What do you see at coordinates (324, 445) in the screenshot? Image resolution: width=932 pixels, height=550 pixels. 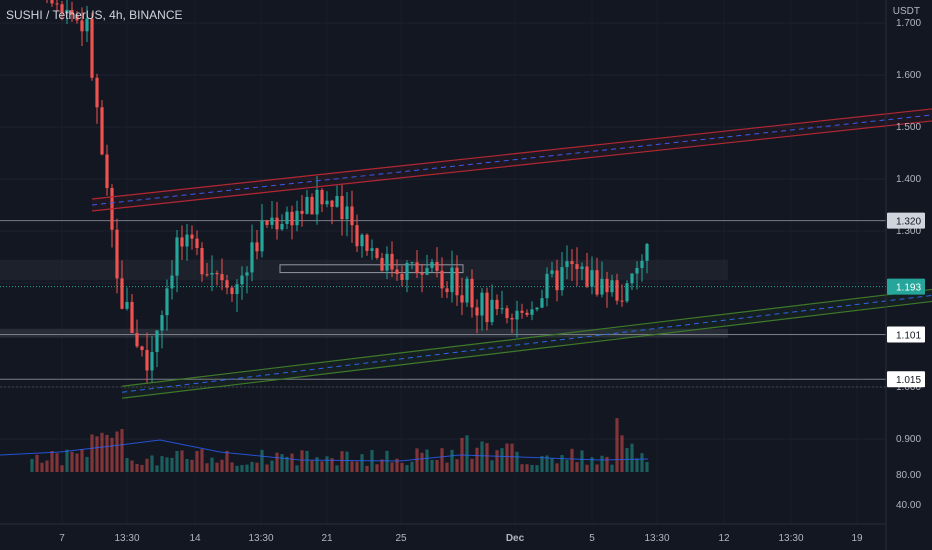 I see `volume-bars` at bounding box center [324, 445].